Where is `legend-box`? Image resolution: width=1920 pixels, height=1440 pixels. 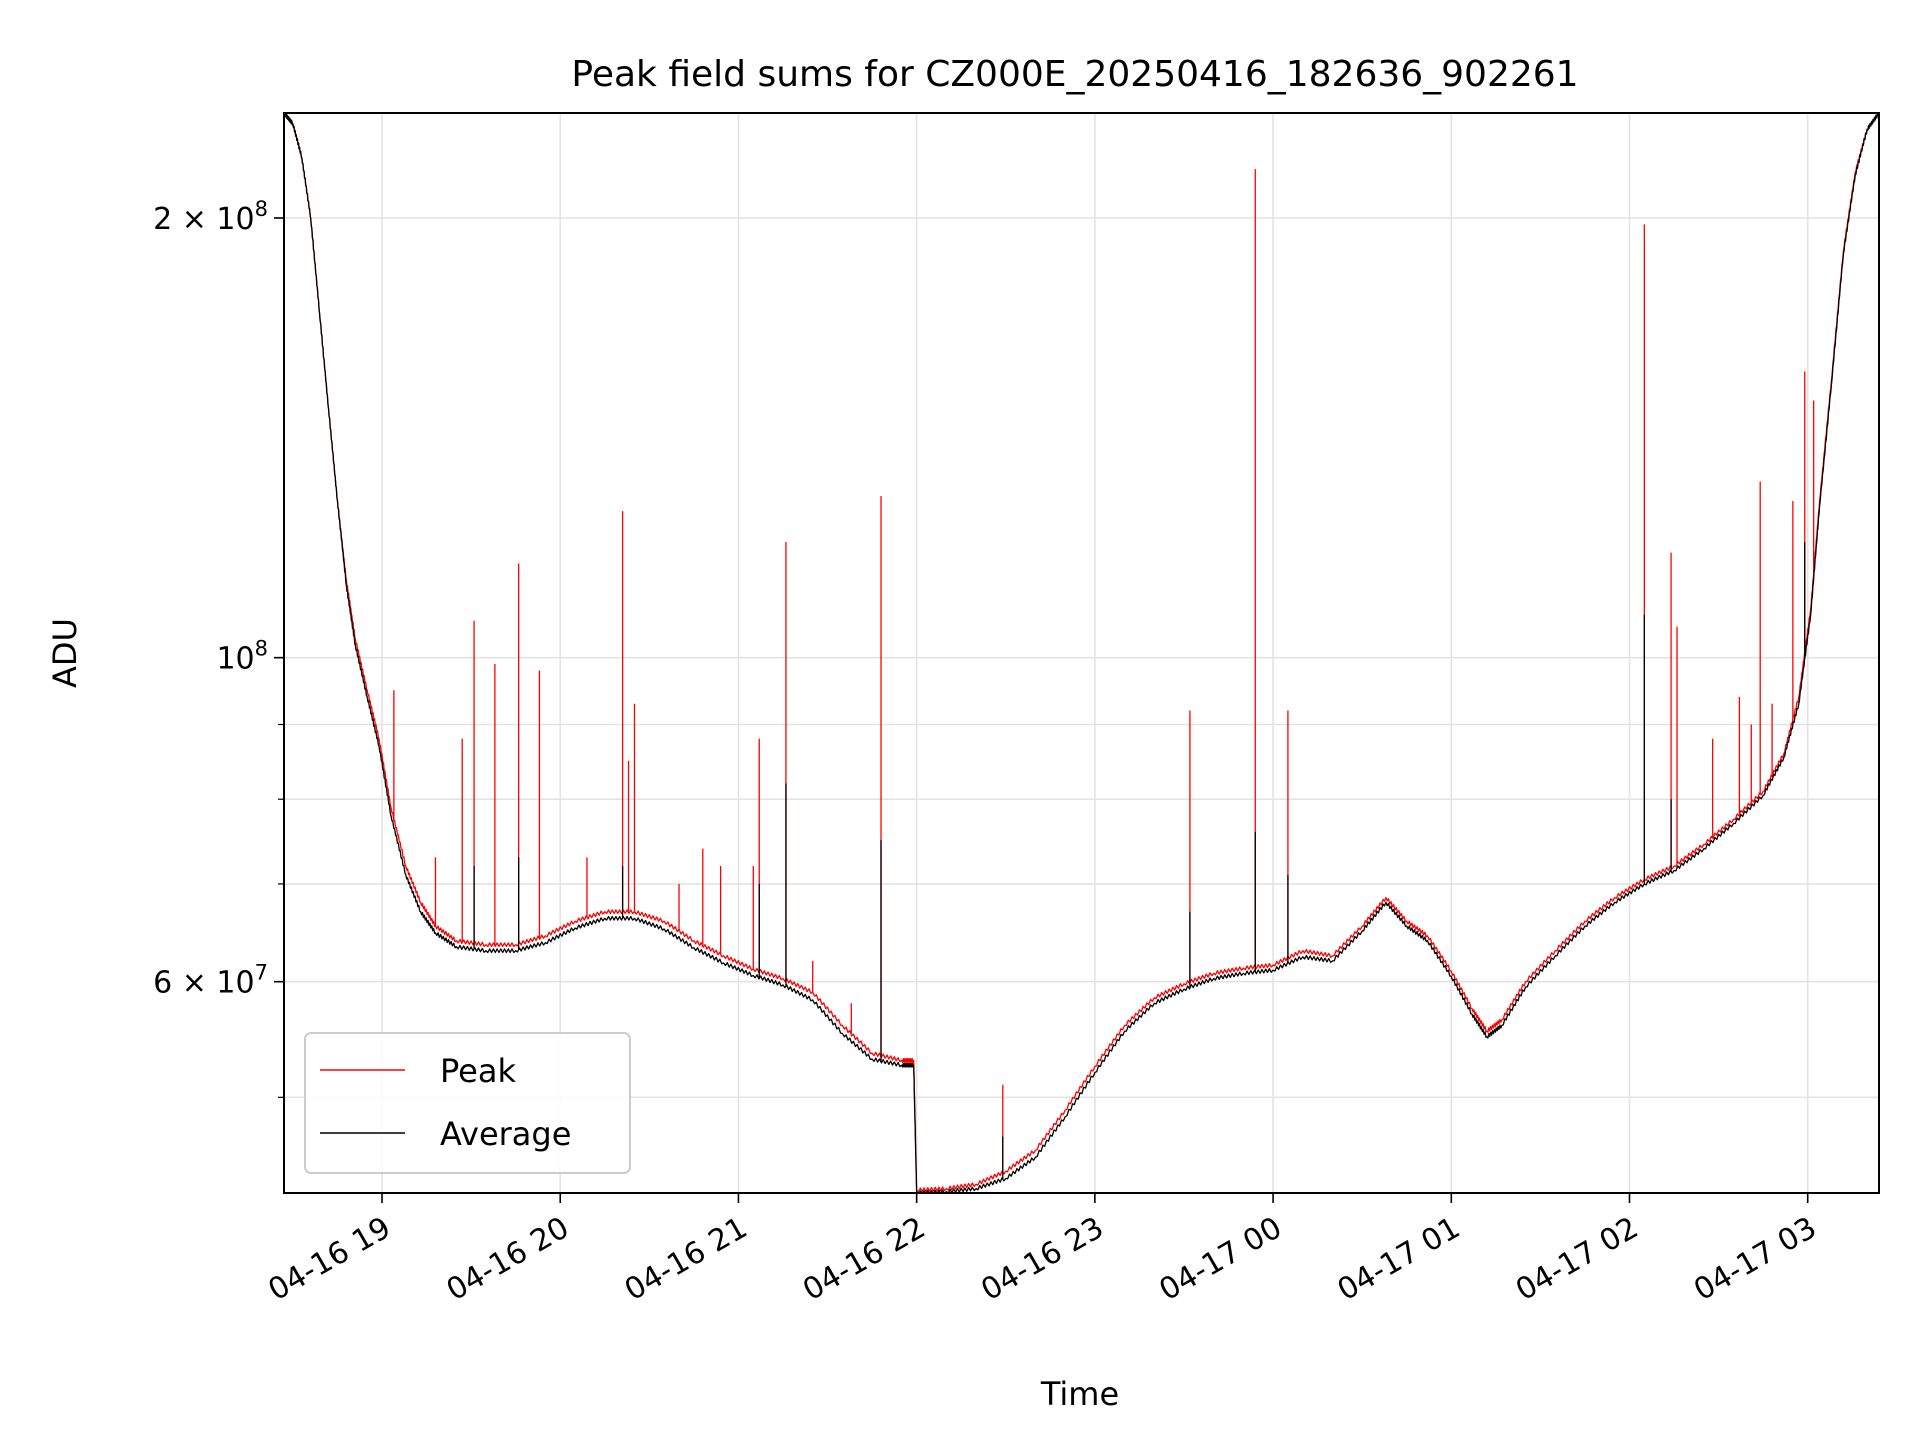 legend-box is located at coordinates (467, 1103).